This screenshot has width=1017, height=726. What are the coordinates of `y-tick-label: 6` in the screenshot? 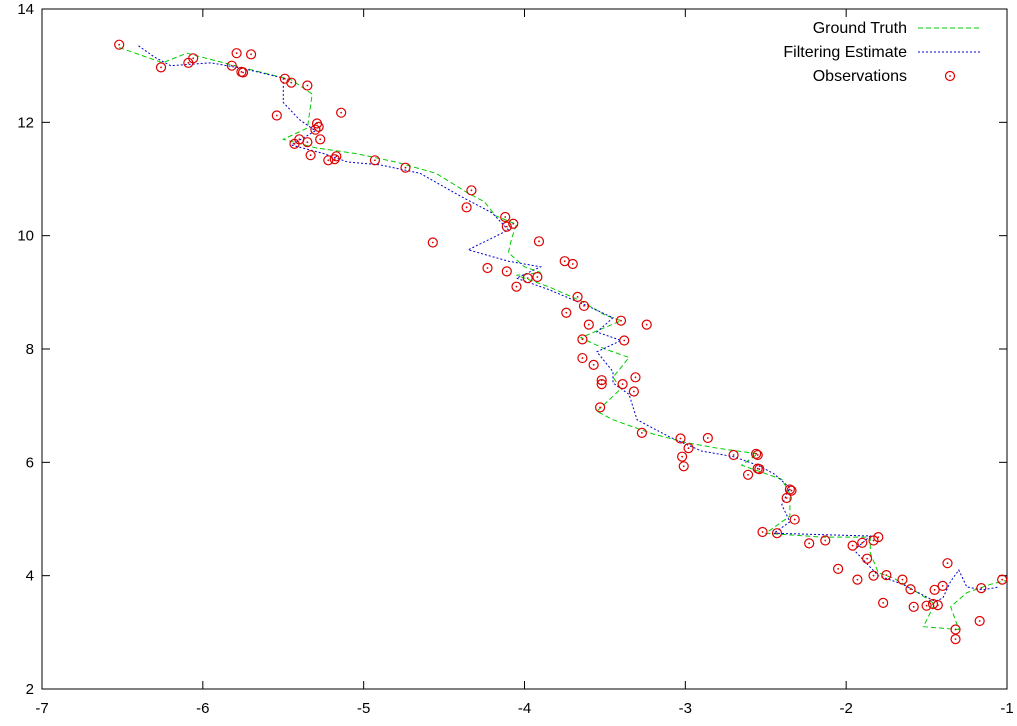 It's located at (30, 462).